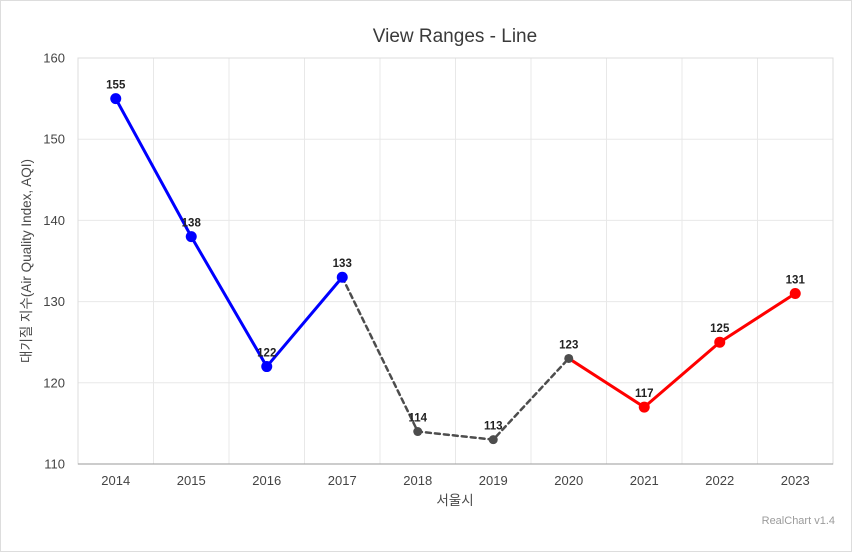  What do you see at coordinates (54, 382) in the screenshot?
I see `y-tick-label: 120` at bounding box center [54, 382].